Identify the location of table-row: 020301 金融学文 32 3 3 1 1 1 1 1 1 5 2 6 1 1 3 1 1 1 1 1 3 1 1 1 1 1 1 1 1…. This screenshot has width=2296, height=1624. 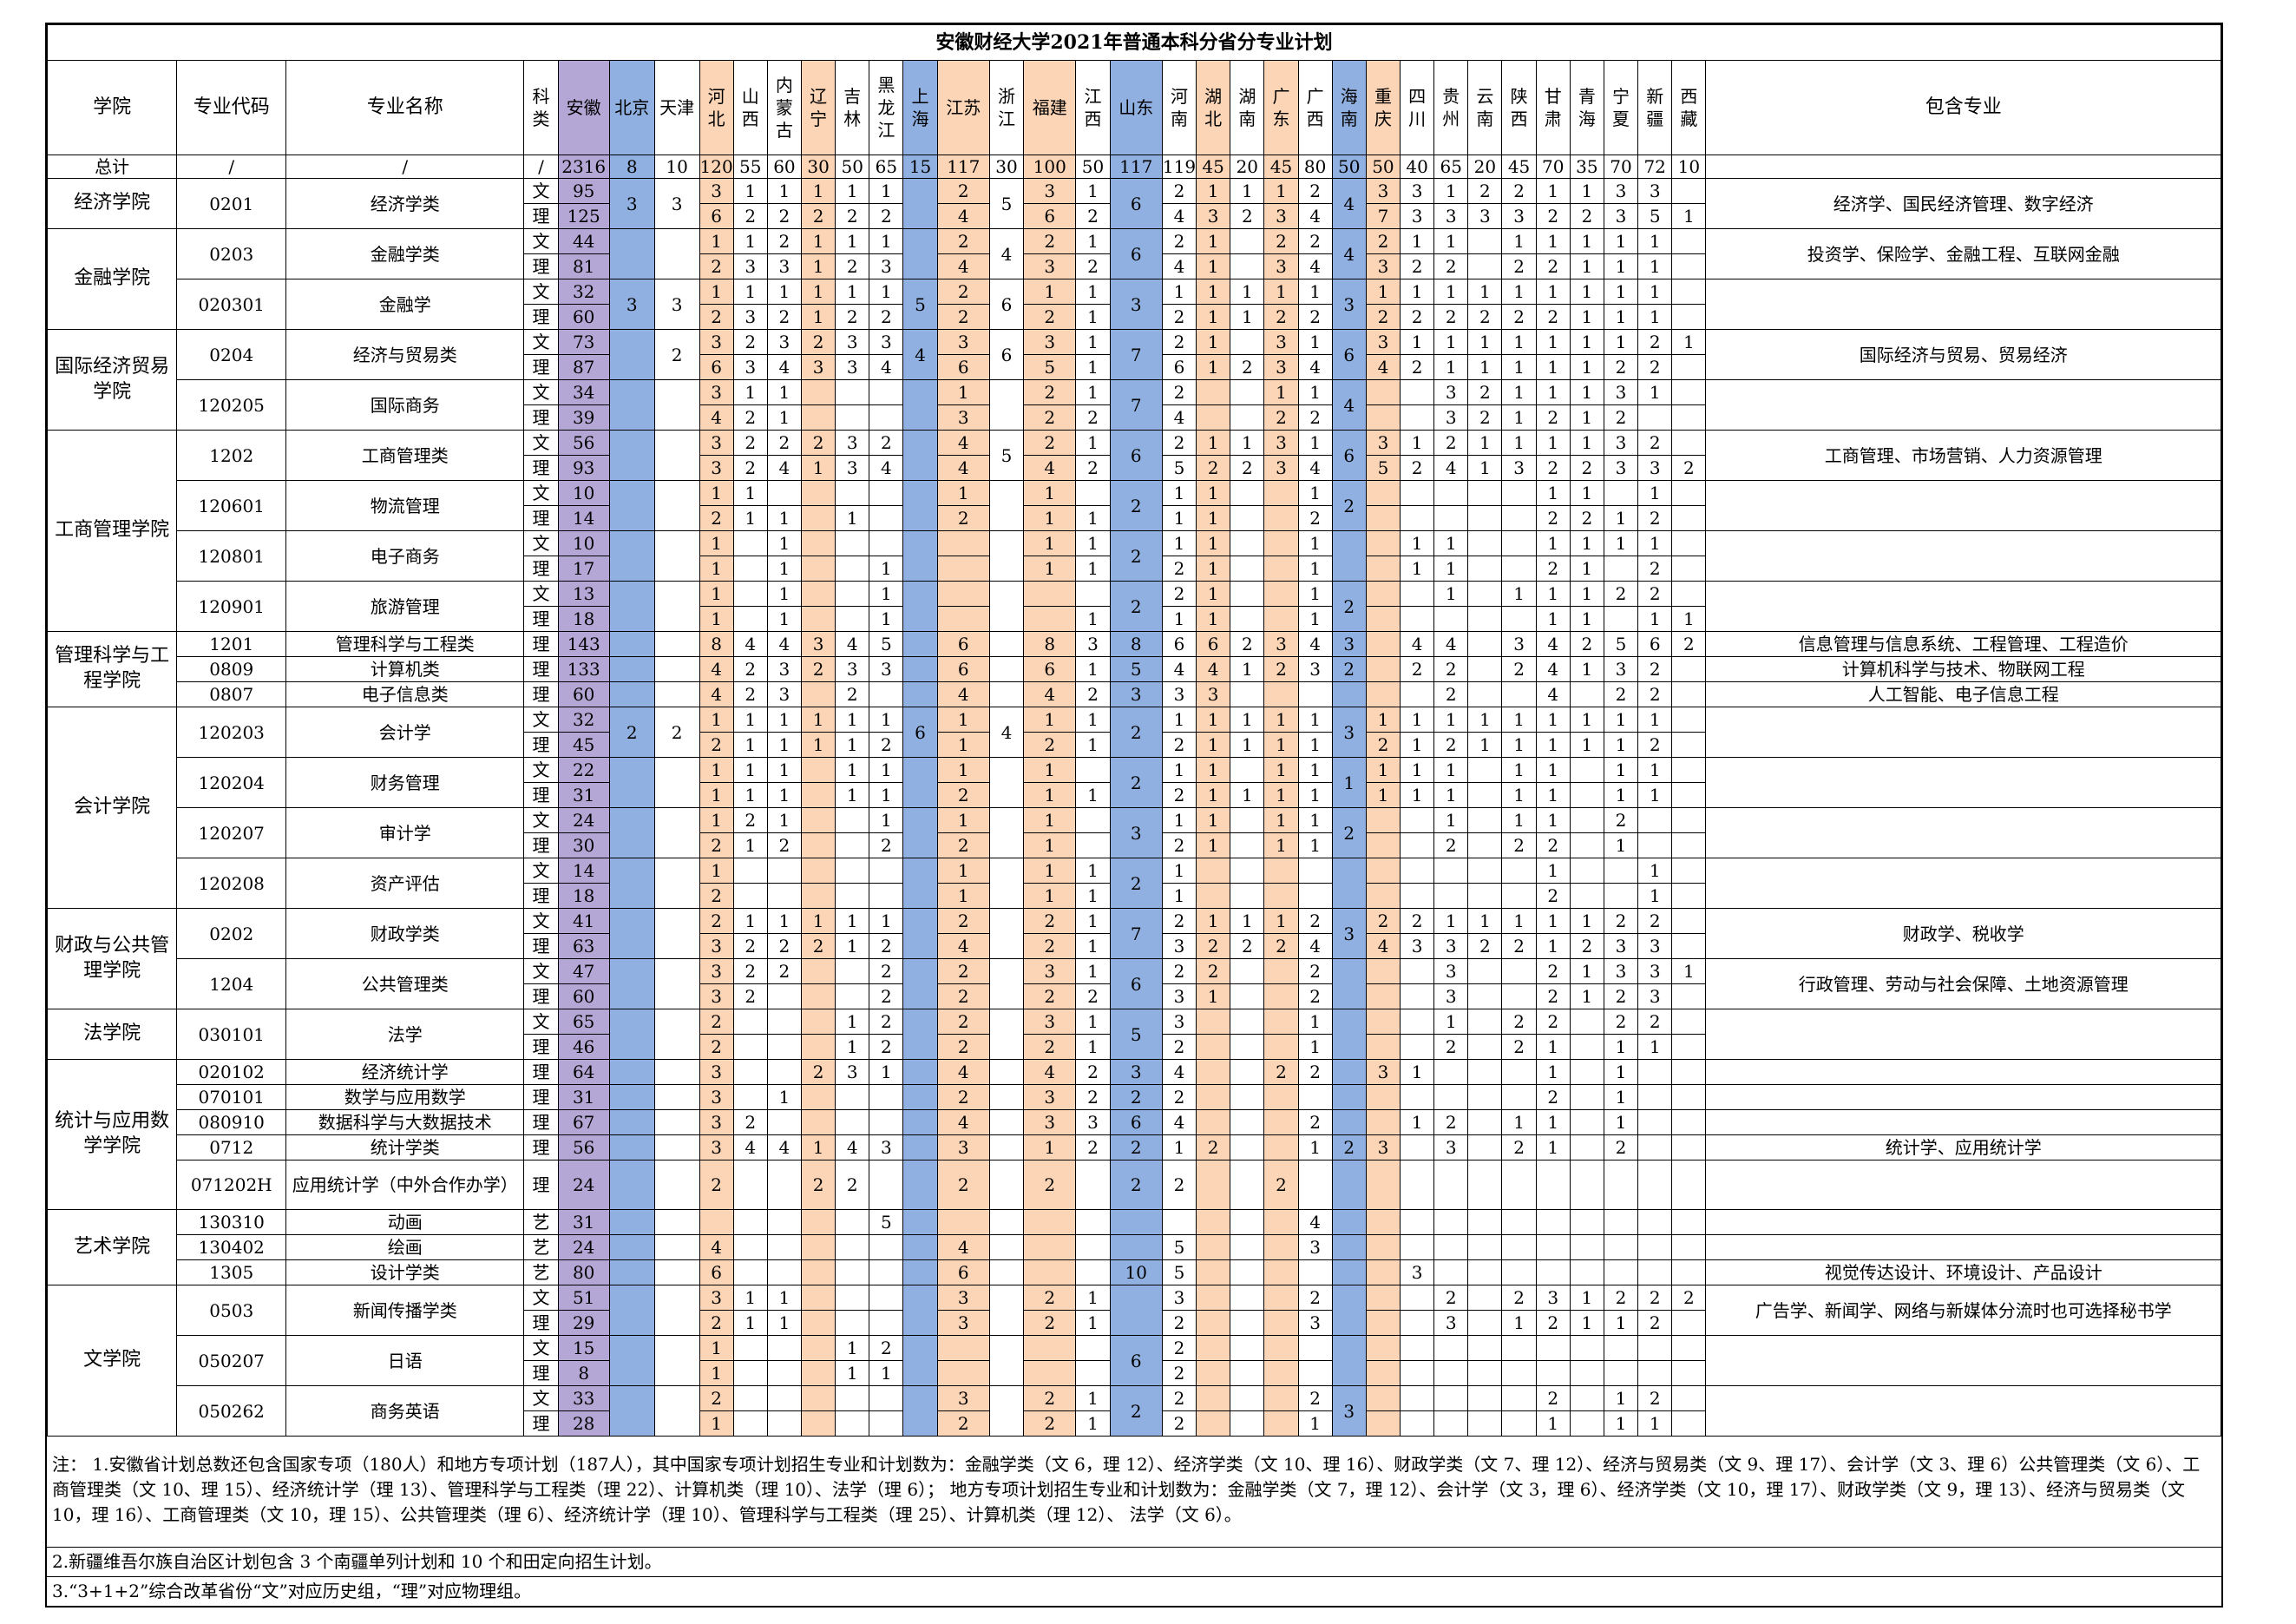
(1134, 304).